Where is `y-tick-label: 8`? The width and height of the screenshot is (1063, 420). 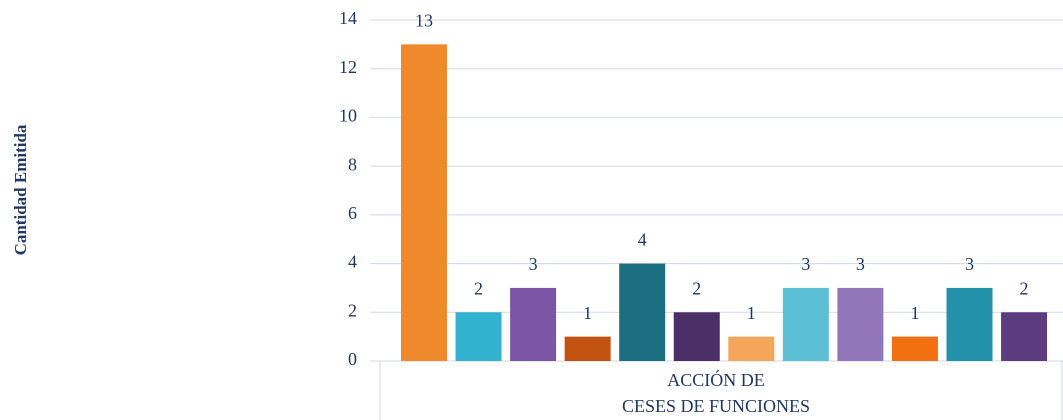 y-tick-label: 8 is located at coordinates (352, 164).